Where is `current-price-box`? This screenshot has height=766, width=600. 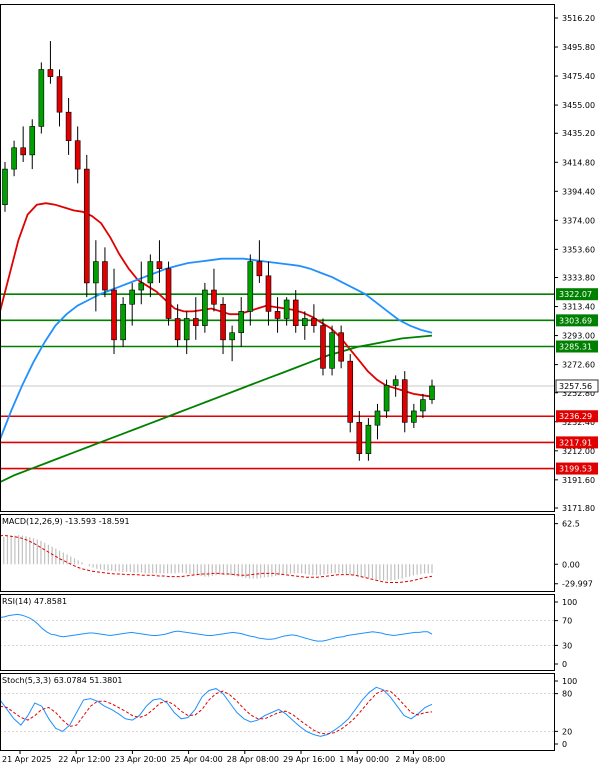 current-price-box is located at coordinates (577, 386).